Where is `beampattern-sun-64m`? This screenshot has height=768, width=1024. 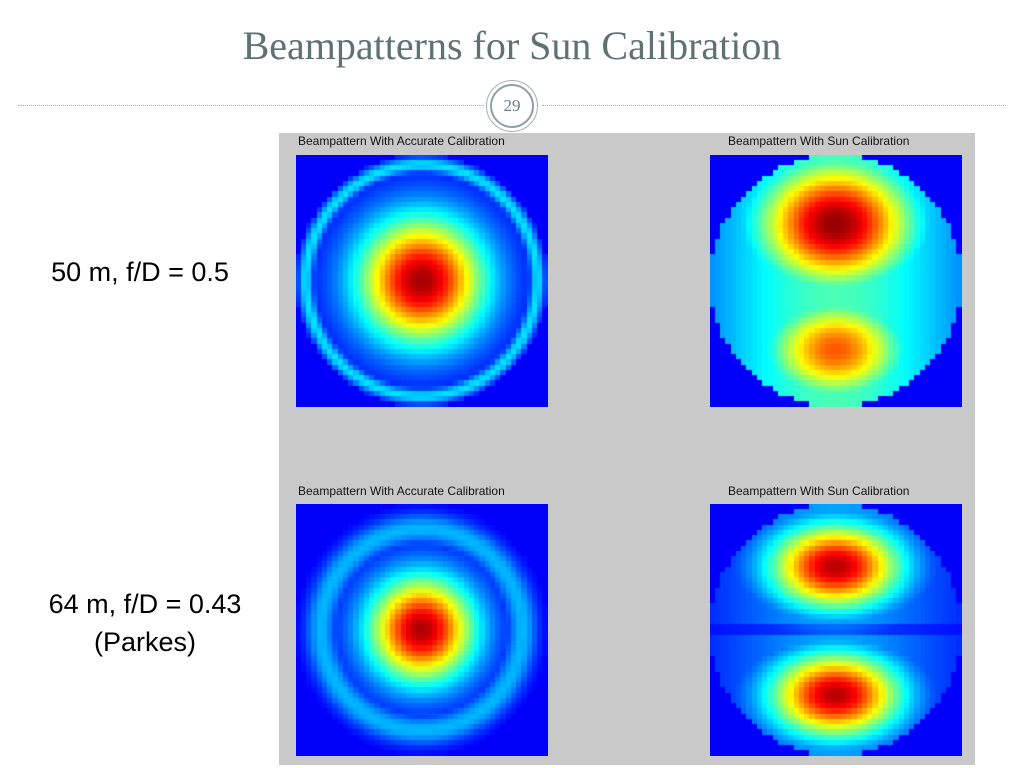
beampattern-sun-64m is located at coordinates (836, 630).